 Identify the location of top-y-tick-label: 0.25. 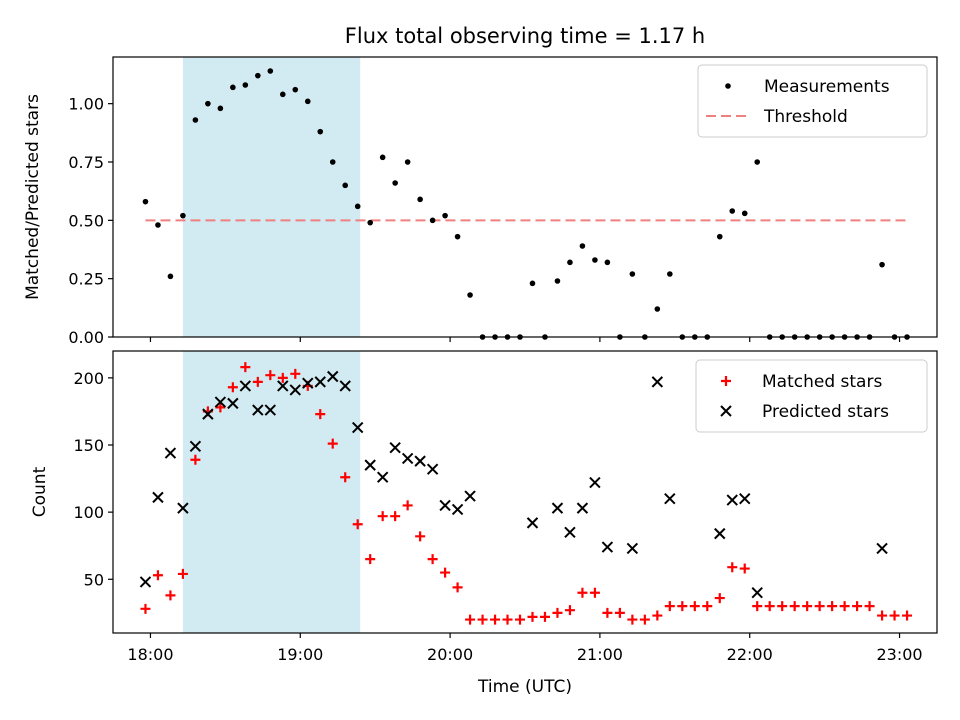
(86, 279).